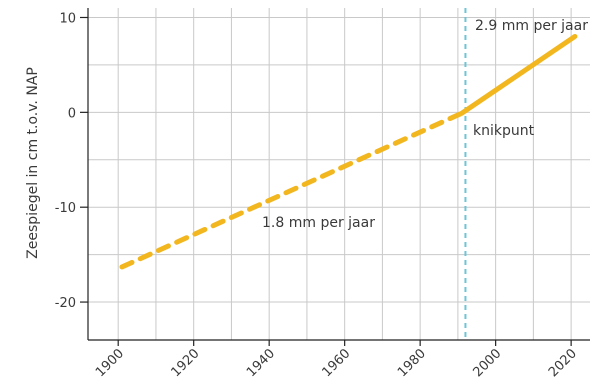 This screenshot has width=602, height=392. What do you see at coordinates (531, 26) in the screenshot?
I see `annotation-rate-recent: 2.9 mm per jaar` at bounding box center [531, 26].